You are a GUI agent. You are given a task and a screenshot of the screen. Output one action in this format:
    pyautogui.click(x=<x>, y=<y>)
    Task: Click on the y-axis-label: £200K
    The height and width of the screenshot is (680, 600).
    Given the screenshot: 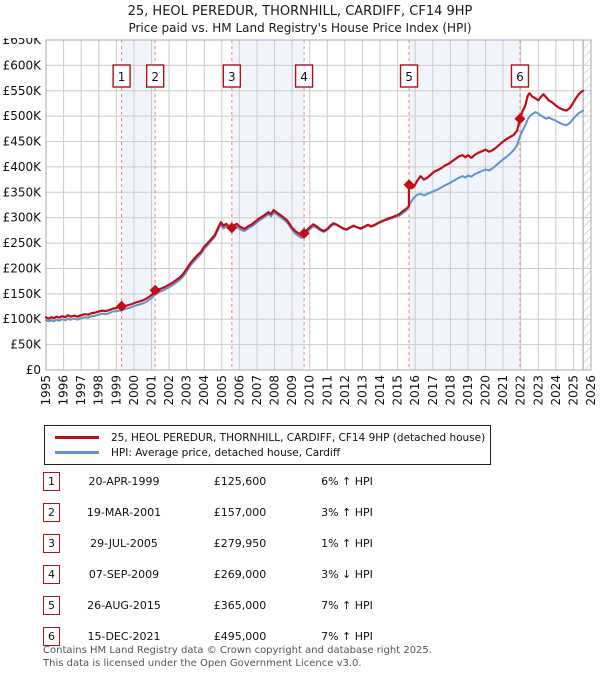 What is the action you would take?
    pyautogui.click(x=23, y=268)
    